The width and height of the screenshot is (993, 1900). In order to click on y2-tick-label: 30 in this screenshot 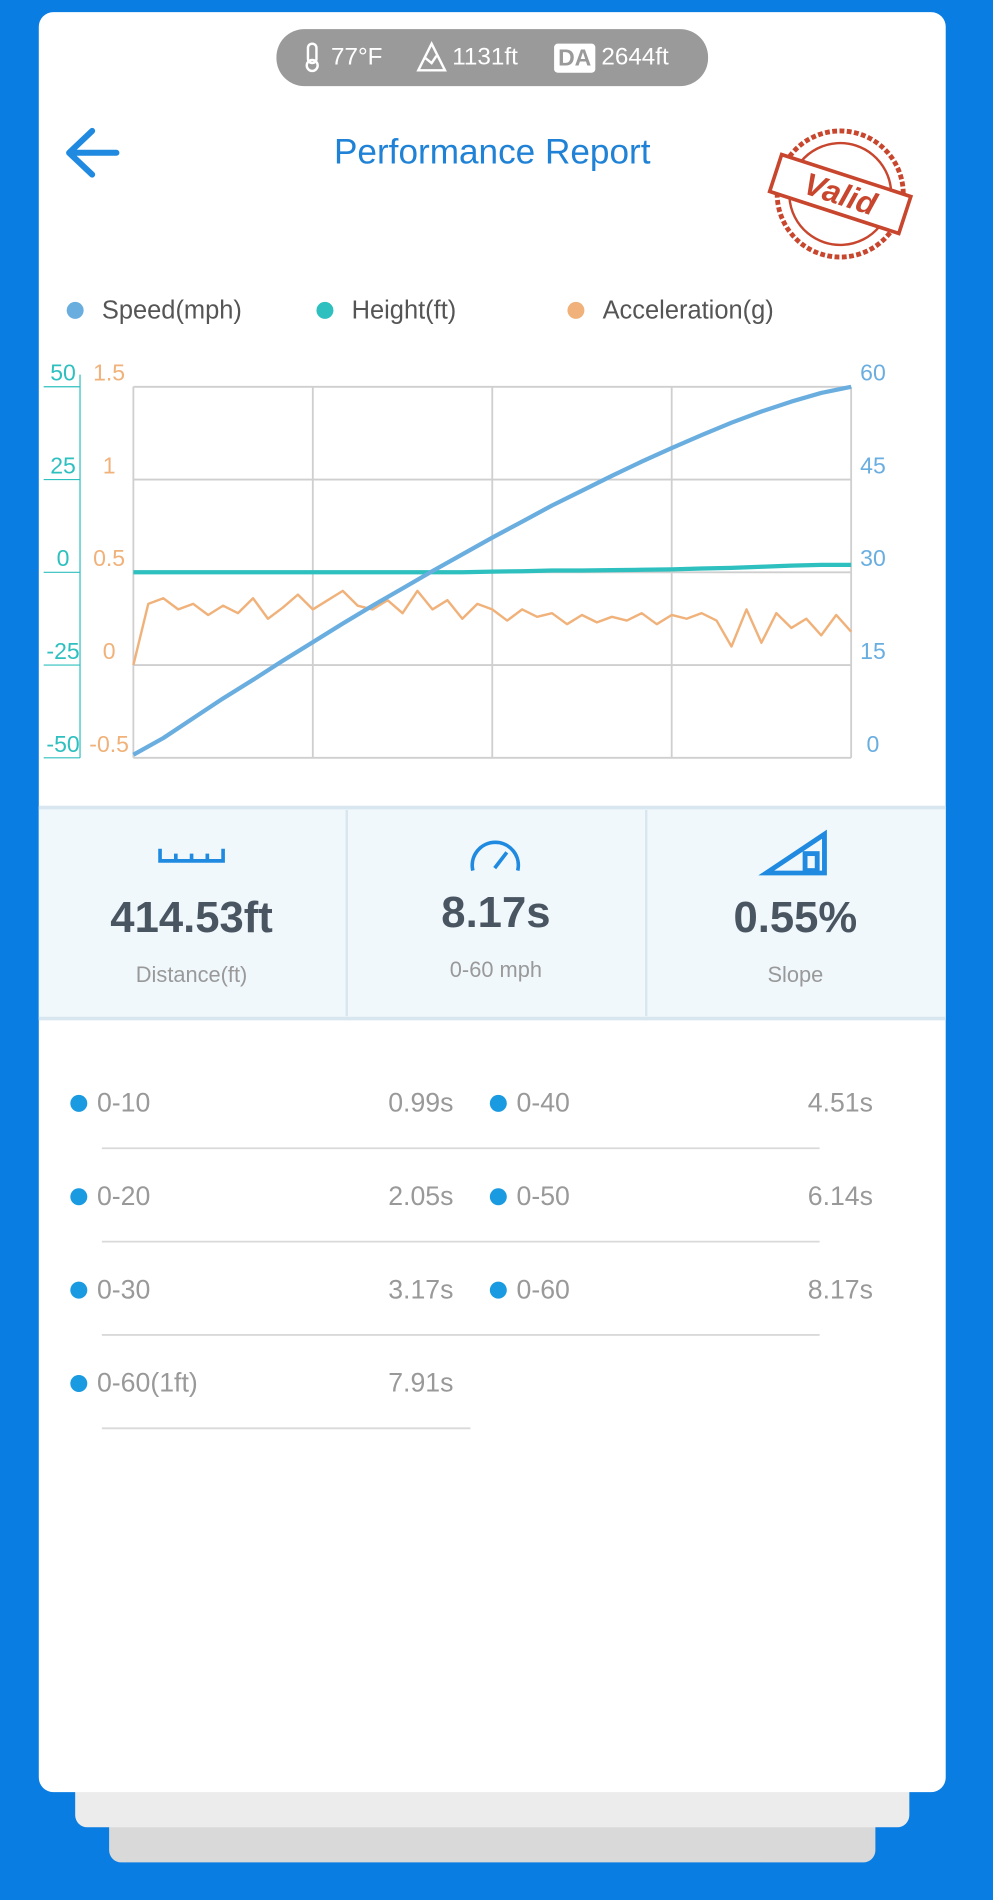, I will do `click(873, 558)`.